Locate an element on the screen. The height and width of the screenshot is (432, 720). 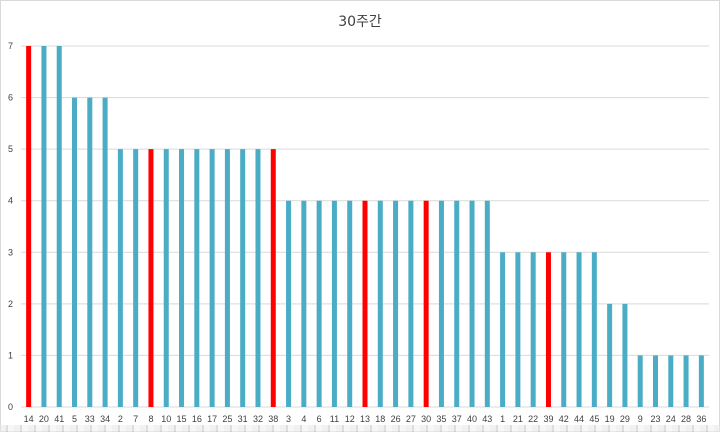
x-tick-label: 40 is located at coordinates (472, 419).